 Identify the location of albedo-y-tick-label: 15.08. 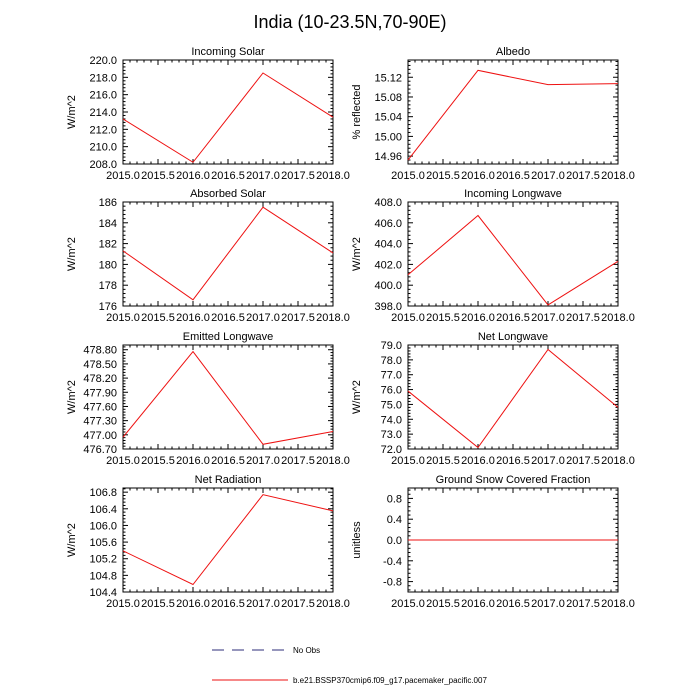
(388, 98).